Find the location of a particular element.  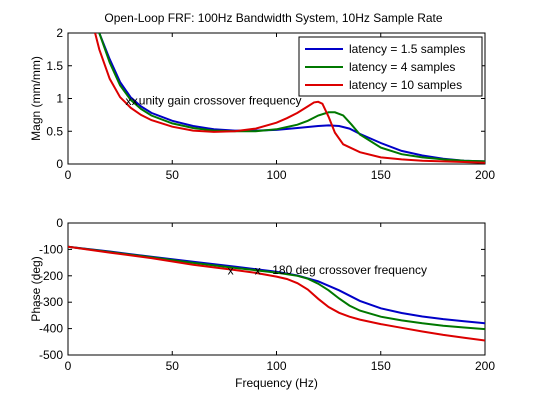

y-tick-label: -200 is located at coordinates (51, 276).